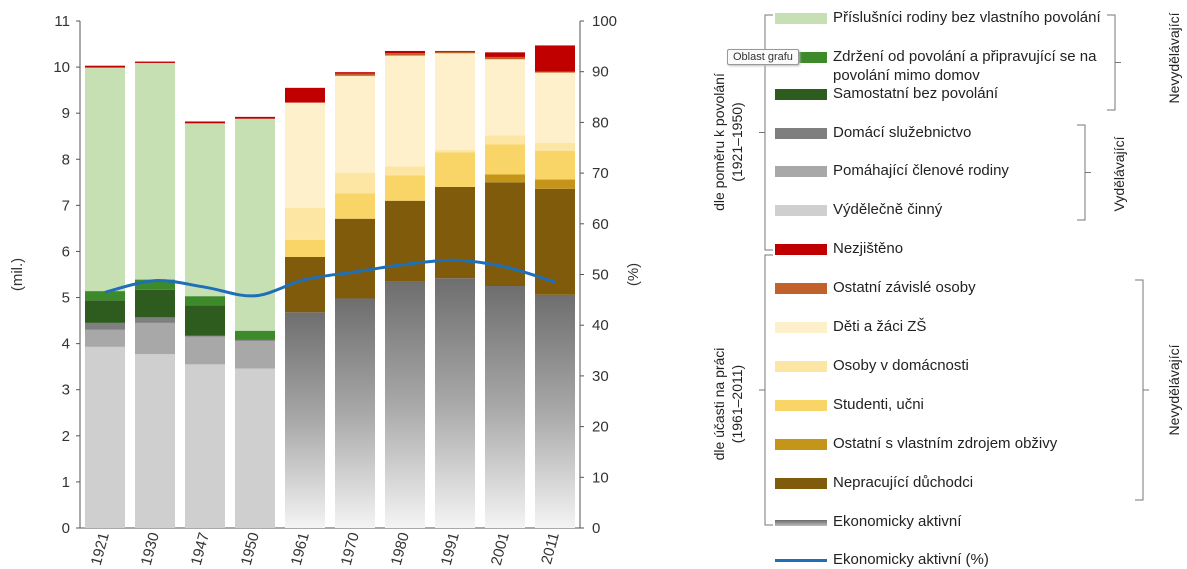  I want to click on legend-label: Ekonomicky aktivní, so click(897, 521).